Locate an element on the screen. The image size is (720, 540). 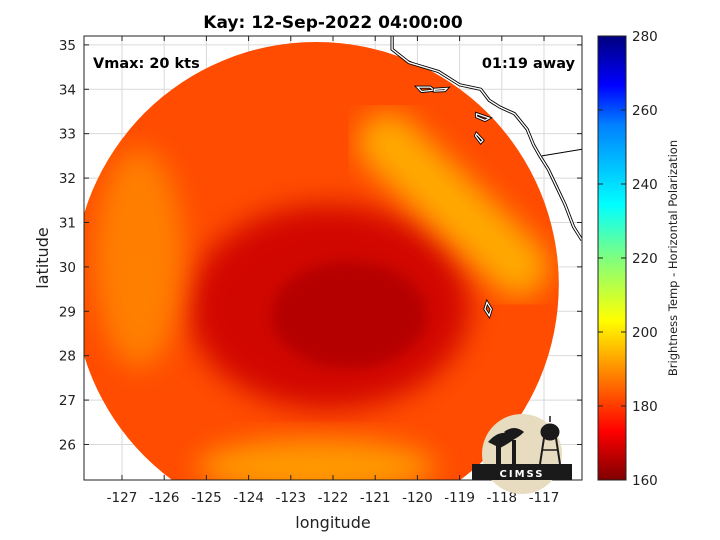
x-axis-label: longitude is located at coordinates (332, 522).